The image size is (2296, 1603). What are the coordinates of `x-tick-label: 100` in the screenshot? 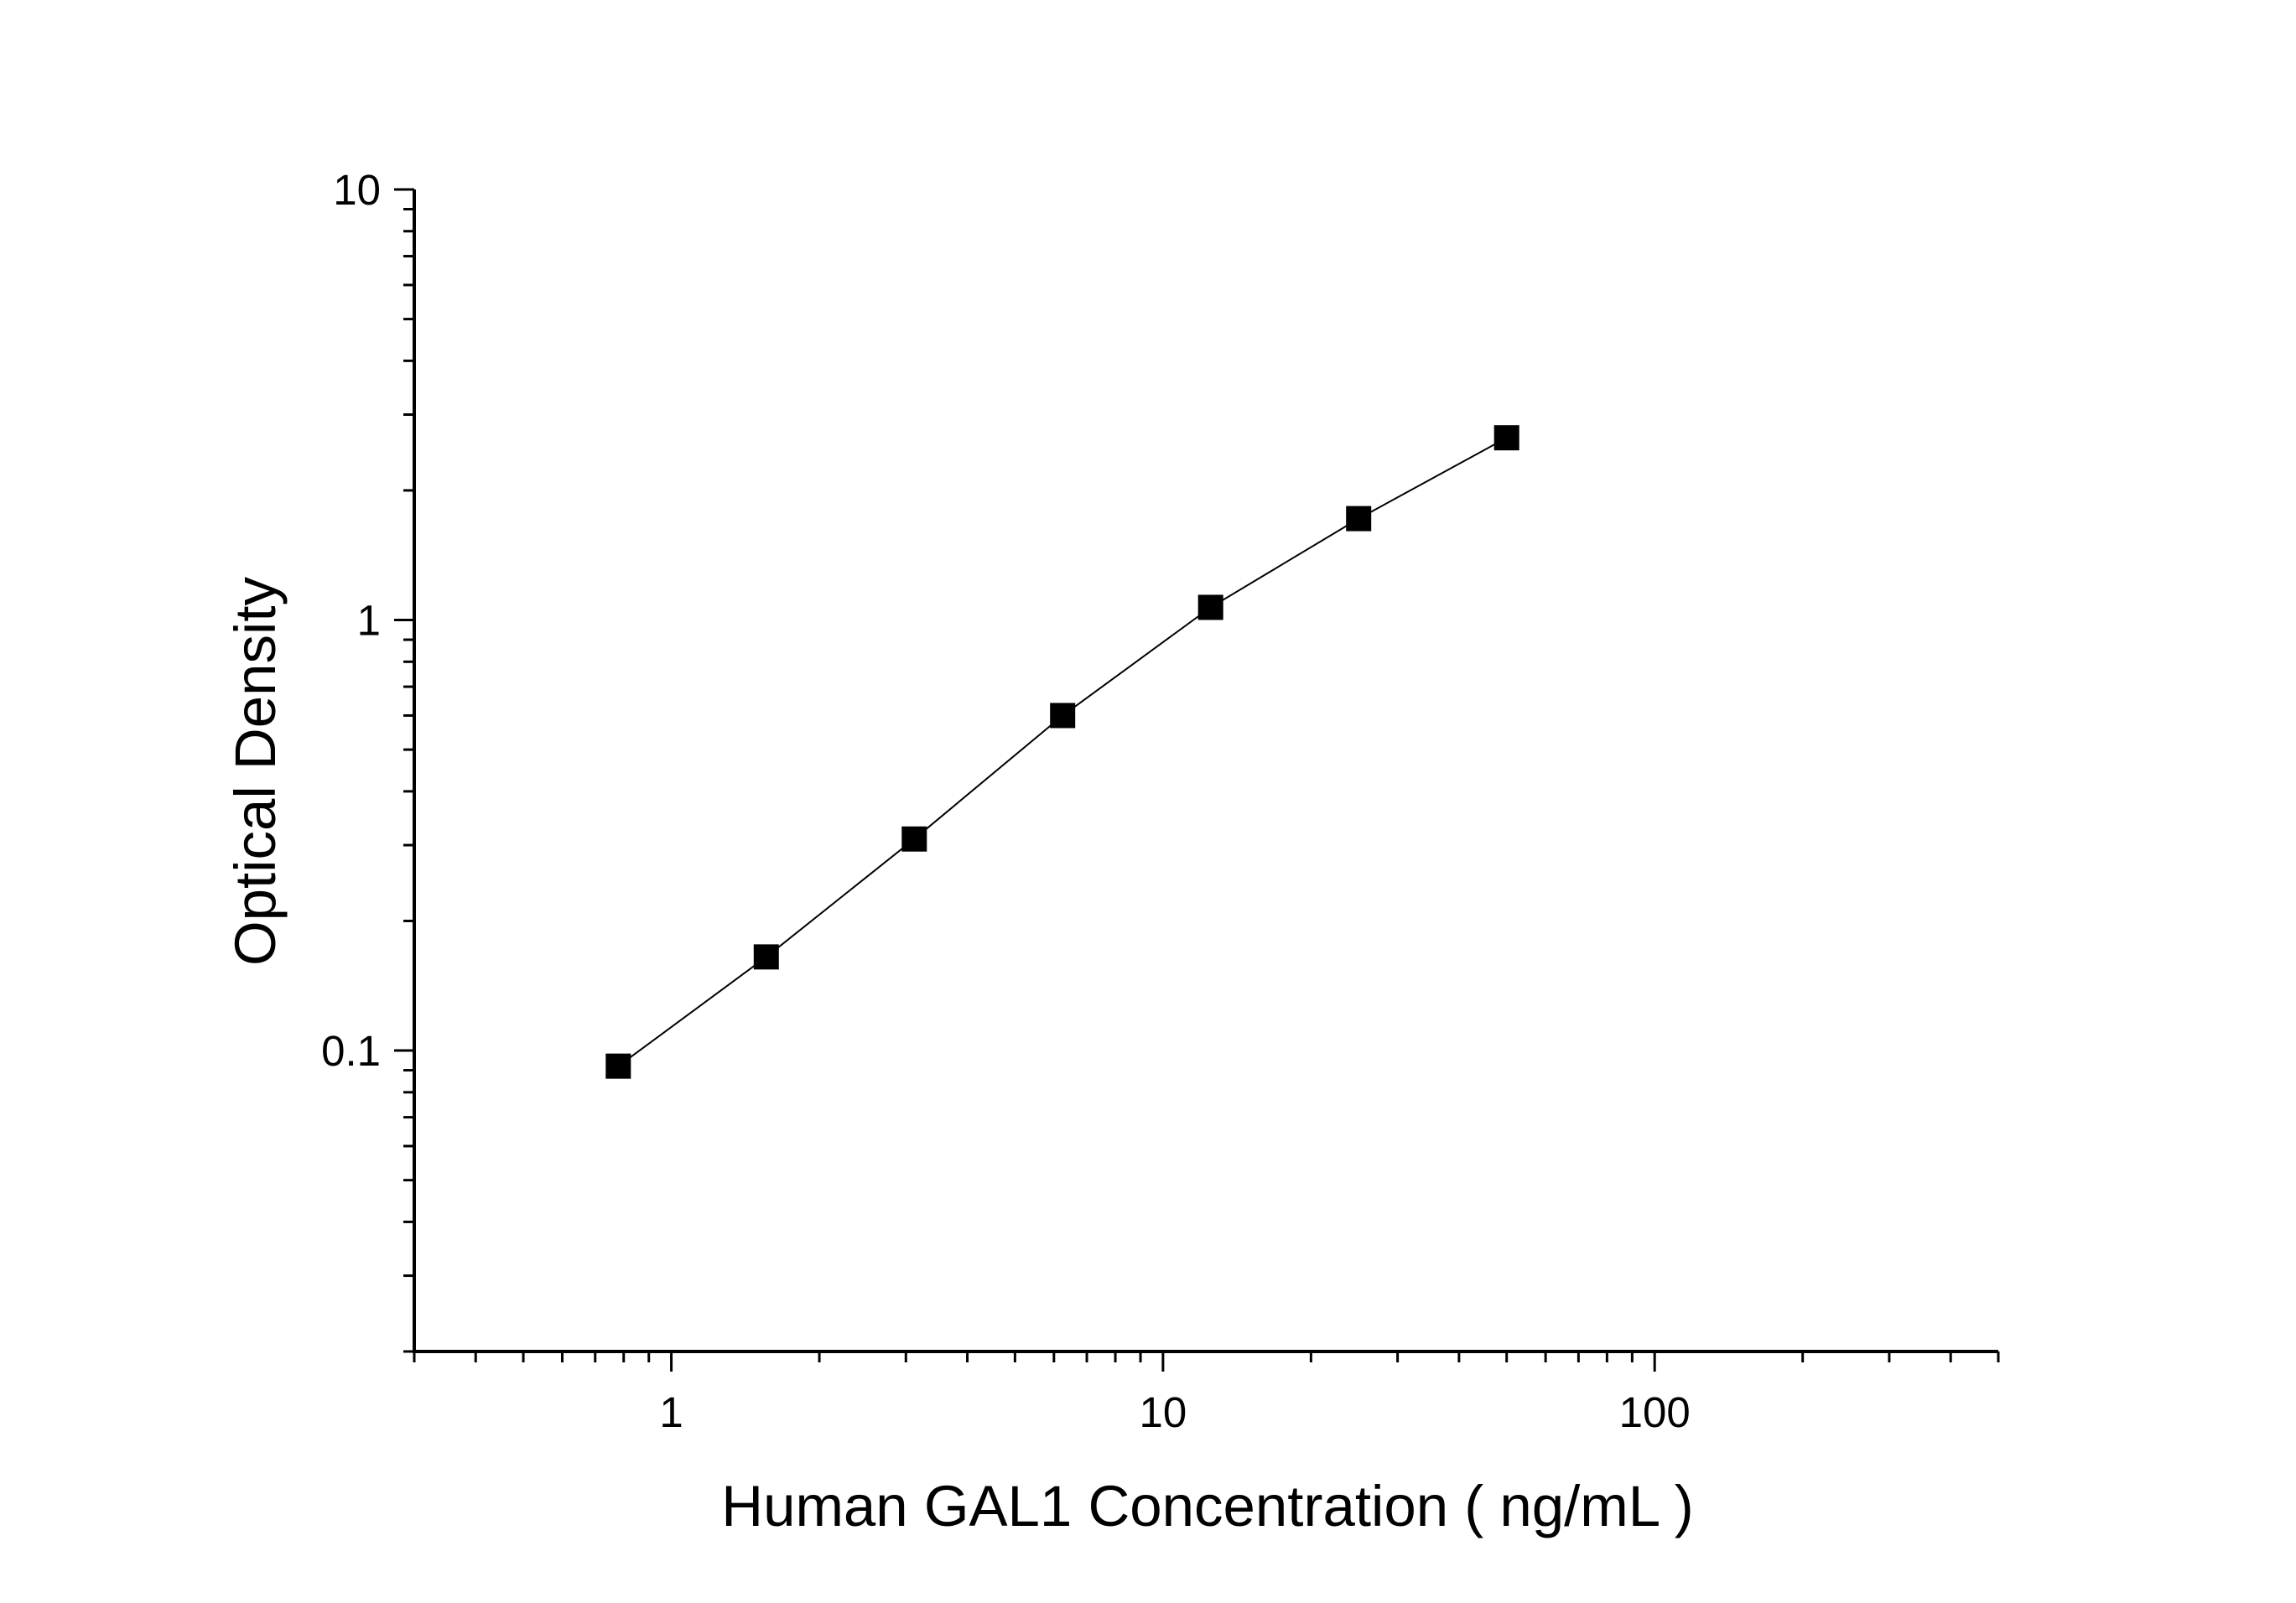 It's located at (1655, 1412).